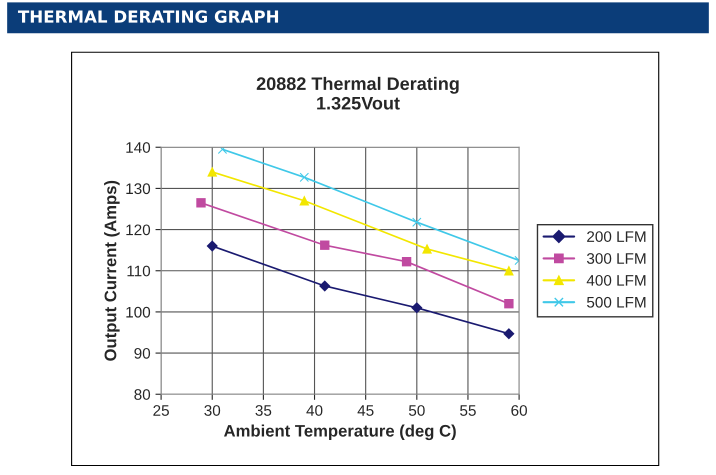 The image size is (716, 475). Describe the element at coordinates (161, 410) in the screenshot. I see `x-tick-label: 25` at that location.